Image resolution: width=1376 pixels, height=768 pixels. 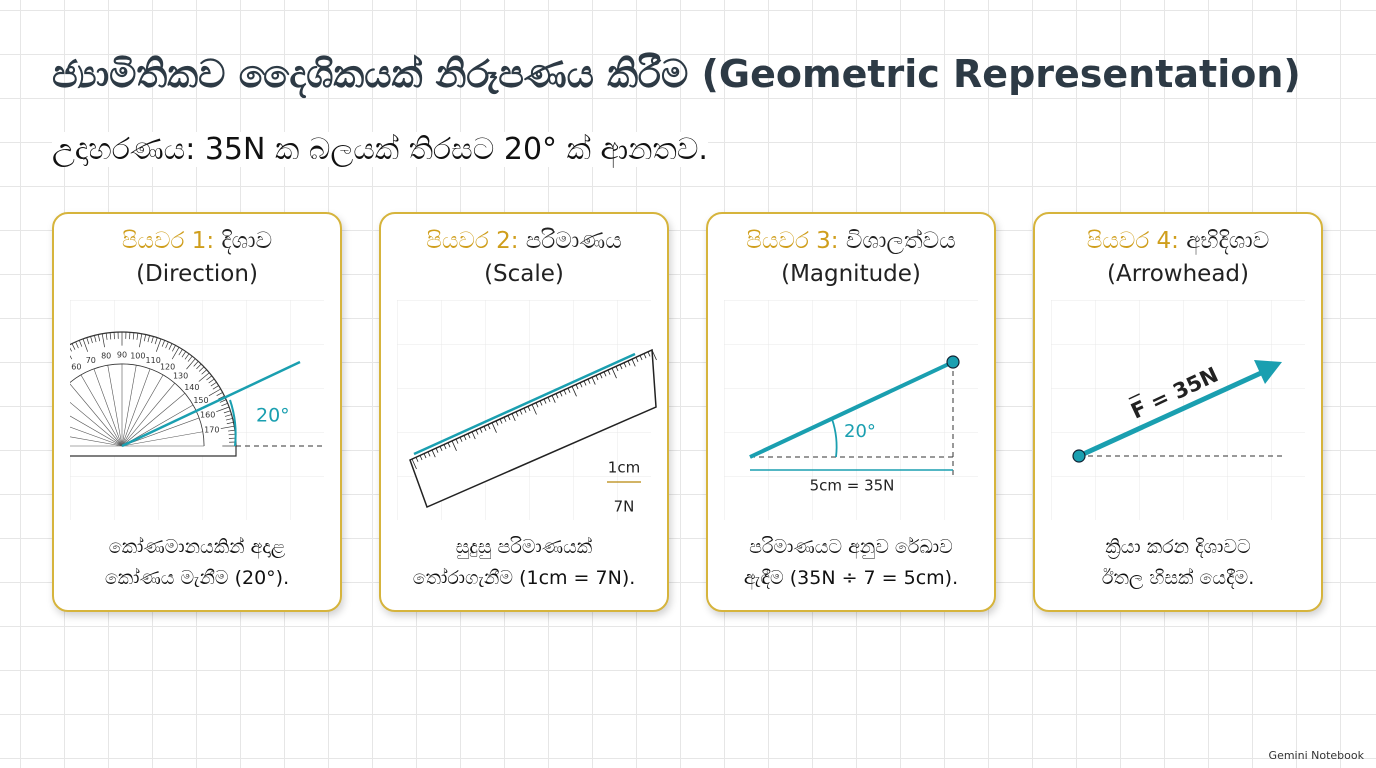 What do you see at coordinates (197, 241) in the screenshot?
I see `step-heading: පියවර 1: දිශාව` at bounding box center [197, 241].